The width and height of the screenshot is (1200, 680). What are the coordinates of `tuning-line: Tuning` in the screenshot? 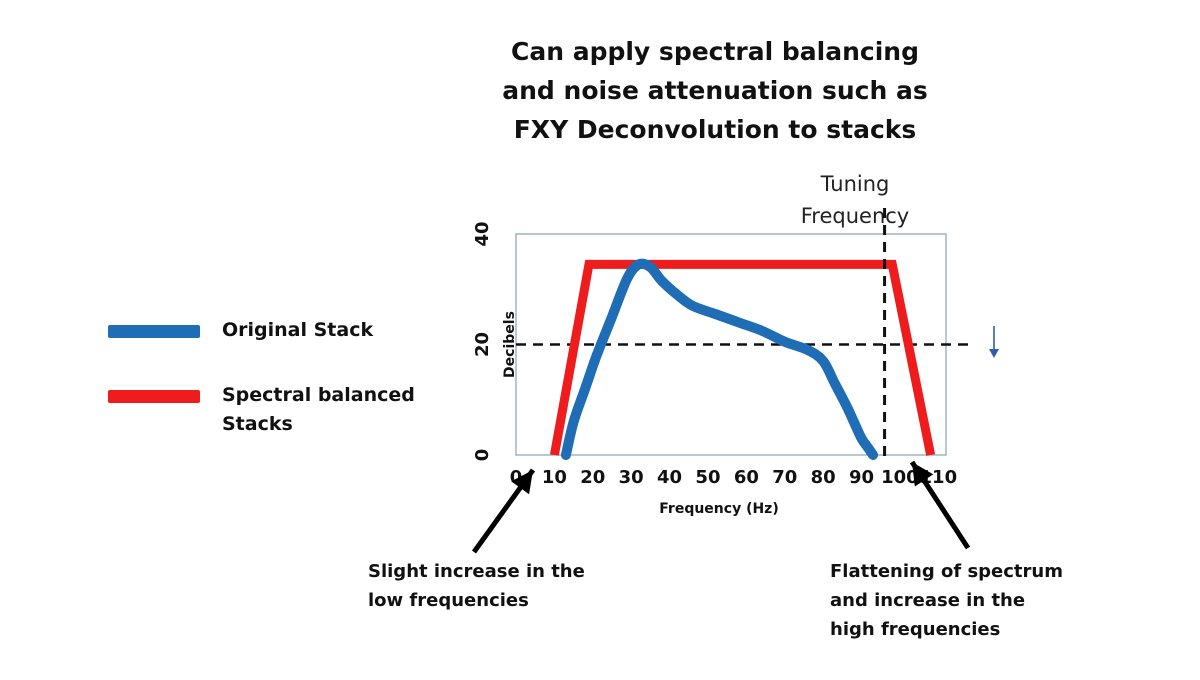 It's located at (855, 184).